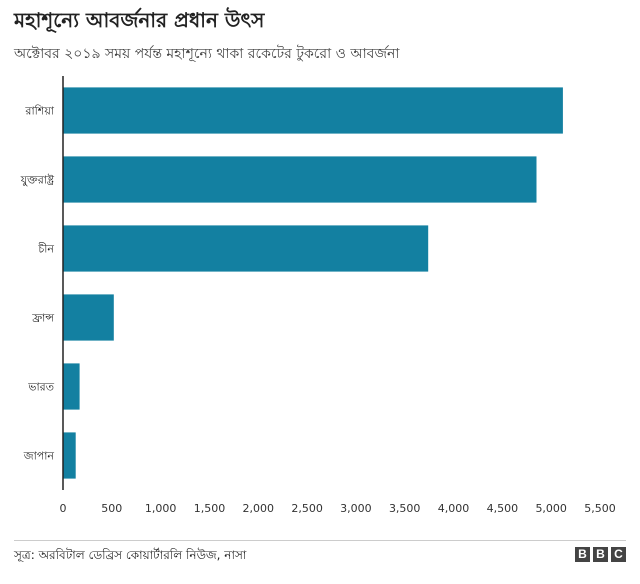 The width and height of the screenshot is (640, 584). I want to click on bbc-logo-letter: C, so click(618, 554).